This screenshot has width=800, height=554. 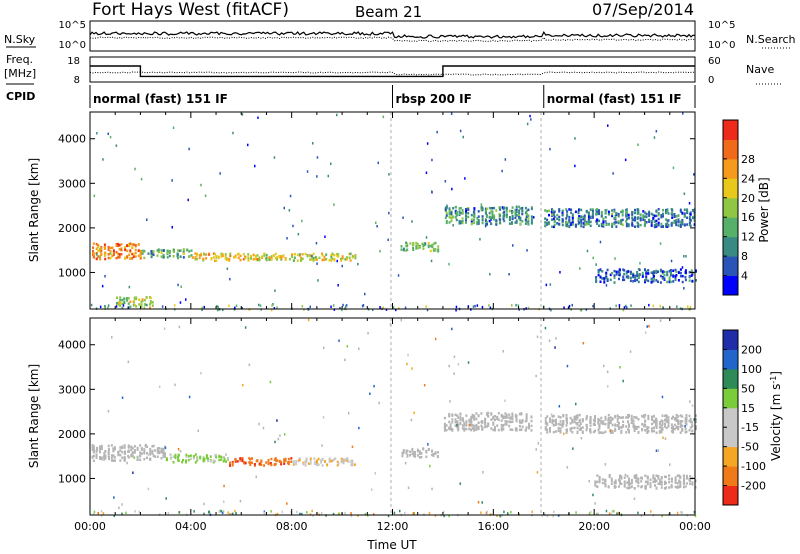 I want to click on nsky-label: N.Sky, so click(x=20, y=39).